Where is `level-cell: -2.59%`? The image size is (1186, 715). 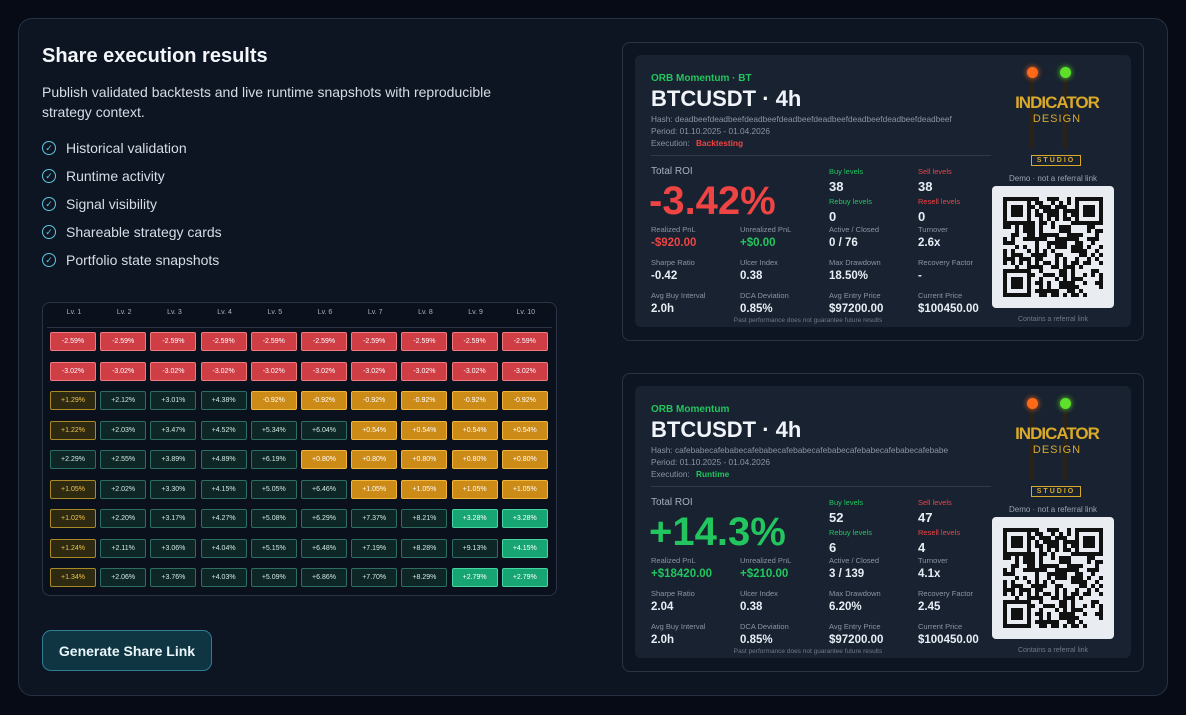 level-cell: -2.59% is located at coordinates (73, 341).